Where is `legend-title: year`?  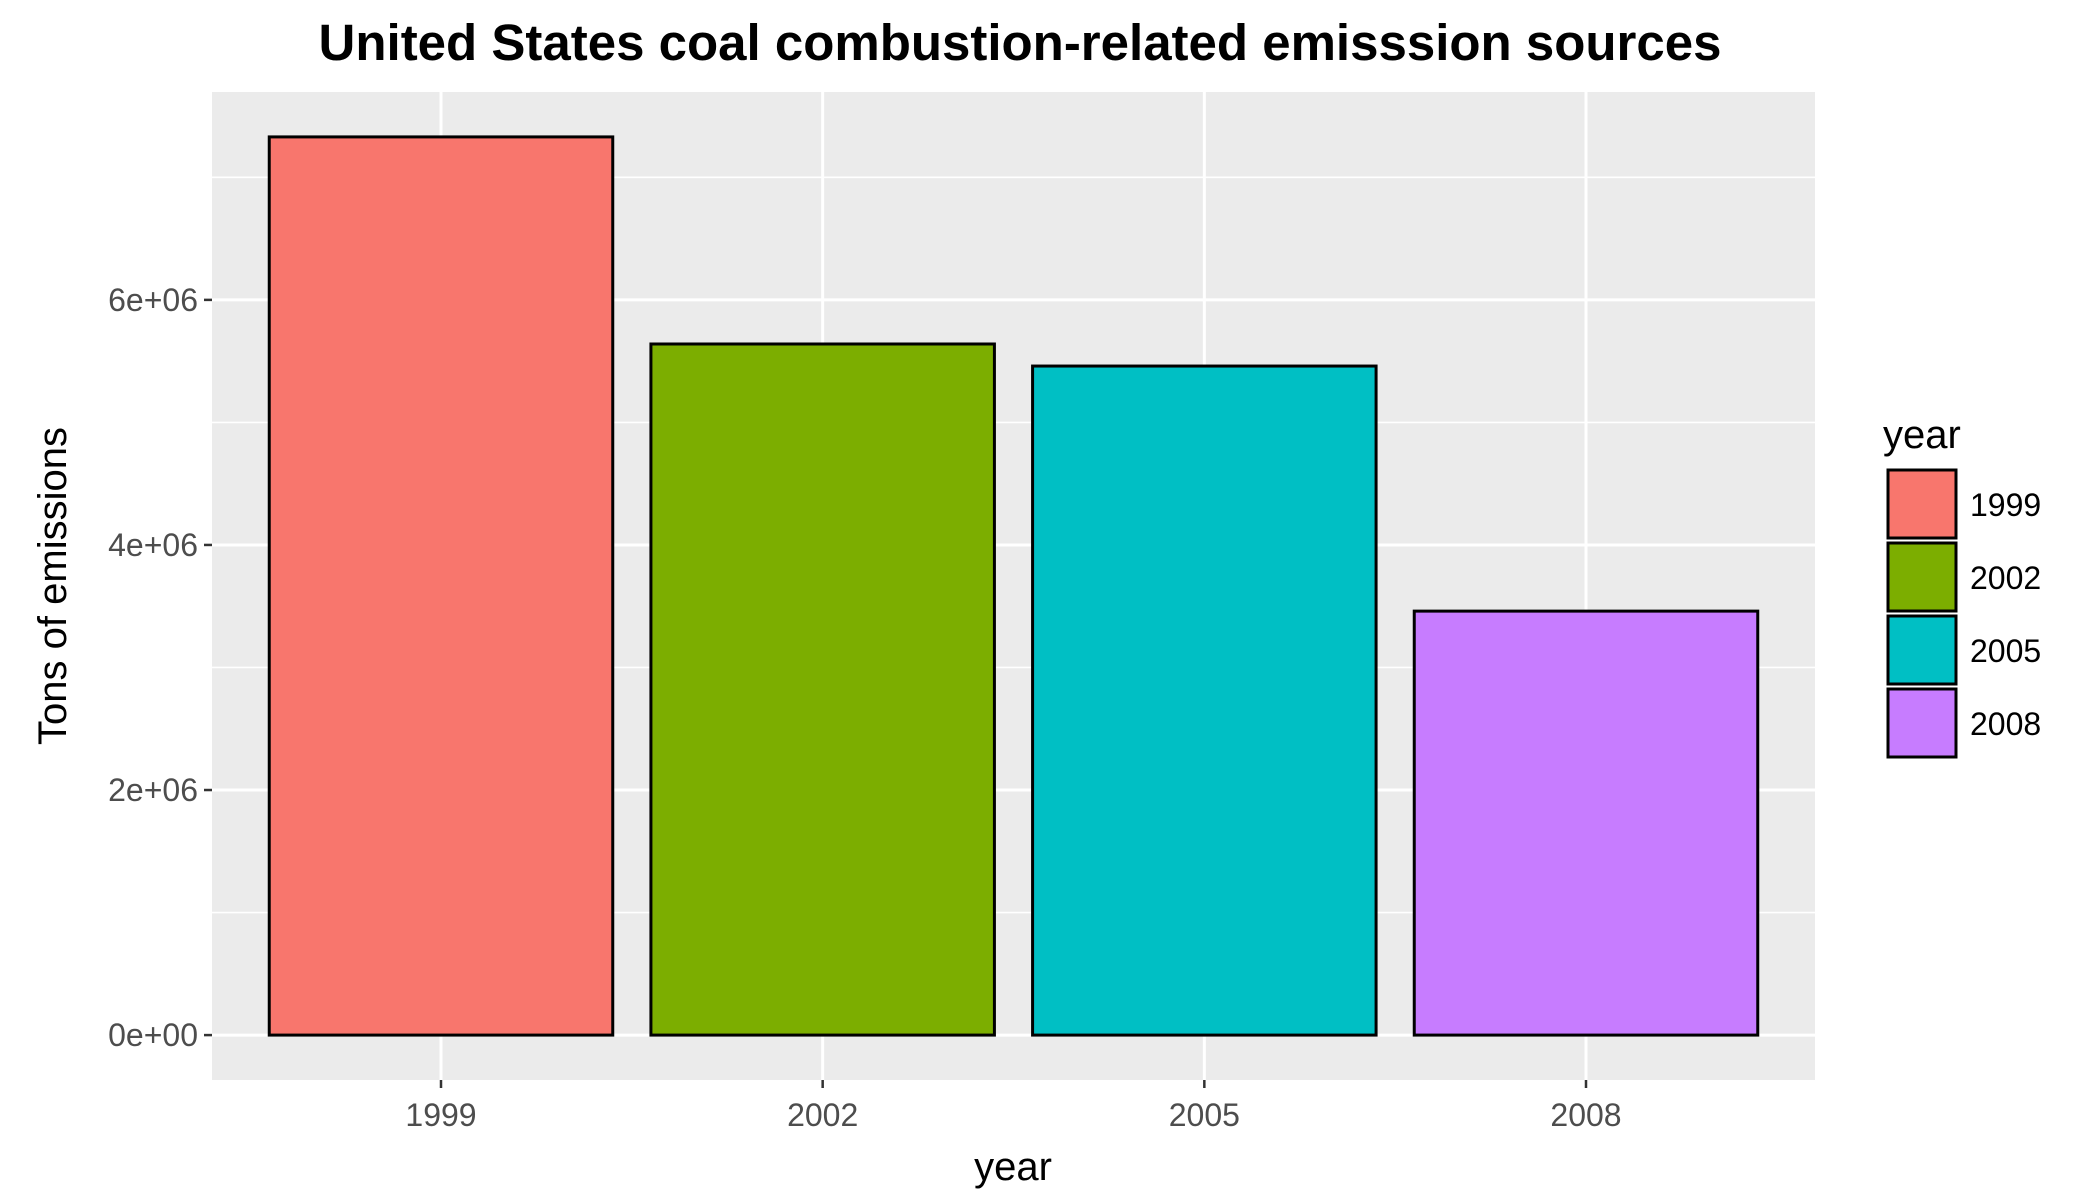 legend-title: year is located at coordinates (1922, 435).